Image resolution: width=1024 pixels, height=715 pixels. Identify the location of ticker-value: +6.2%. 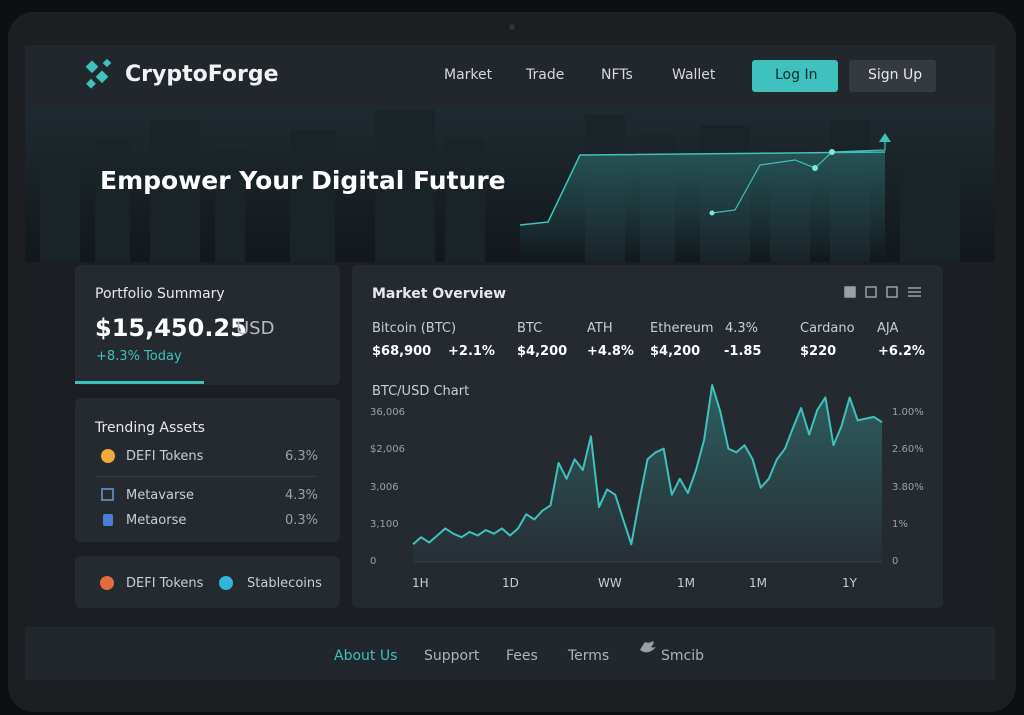
(901, 351).